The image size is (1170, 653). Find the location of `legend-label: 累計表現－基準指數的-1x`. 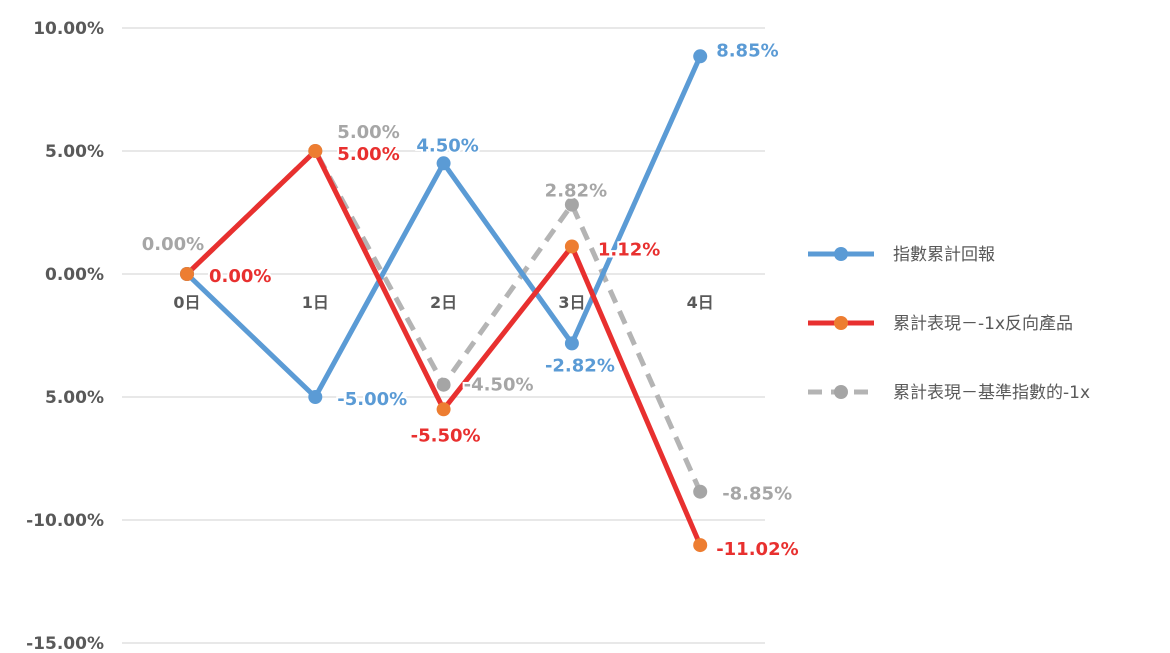

legend-label: 累計表現－基準指數的-1x is located at coordinates (991, 393).